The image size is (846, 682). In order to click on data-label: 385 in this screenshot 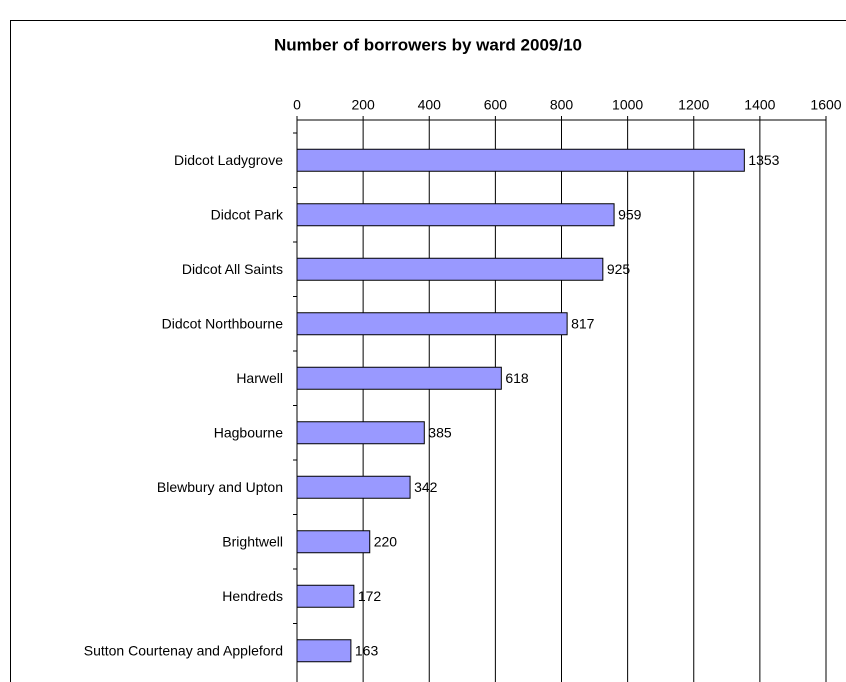, I will do `click(440, 432)`.